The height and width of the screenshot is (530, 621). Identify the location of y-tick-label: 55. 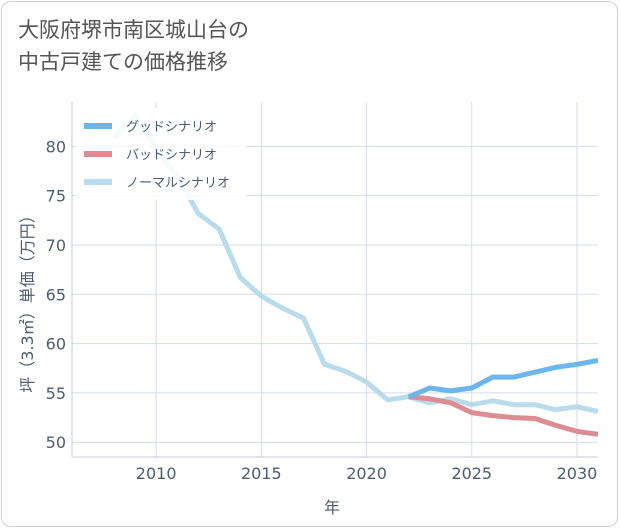
(56, 393).